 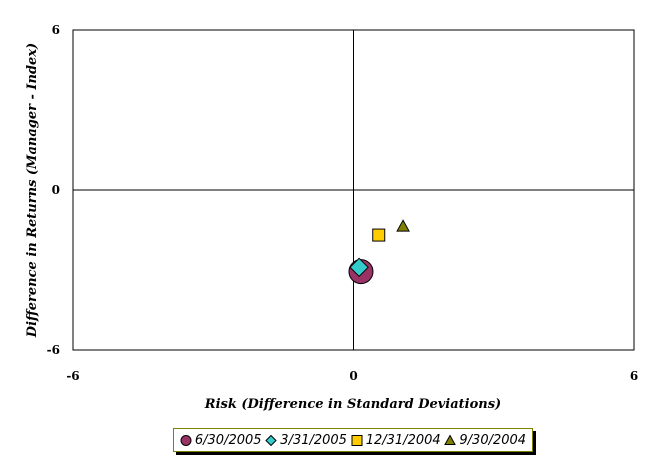 I want to click on circle-marker-icon, so click(x=186, y=440).